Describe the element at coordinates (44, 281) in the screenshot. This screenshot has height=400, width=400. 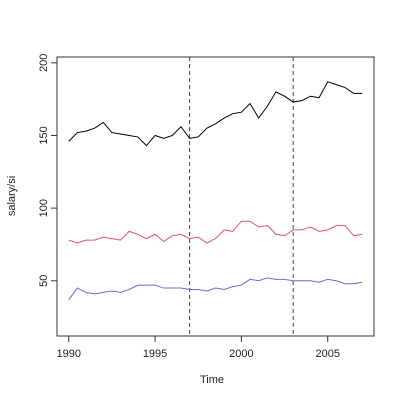
I see `y-tick-label: 50` at that location.